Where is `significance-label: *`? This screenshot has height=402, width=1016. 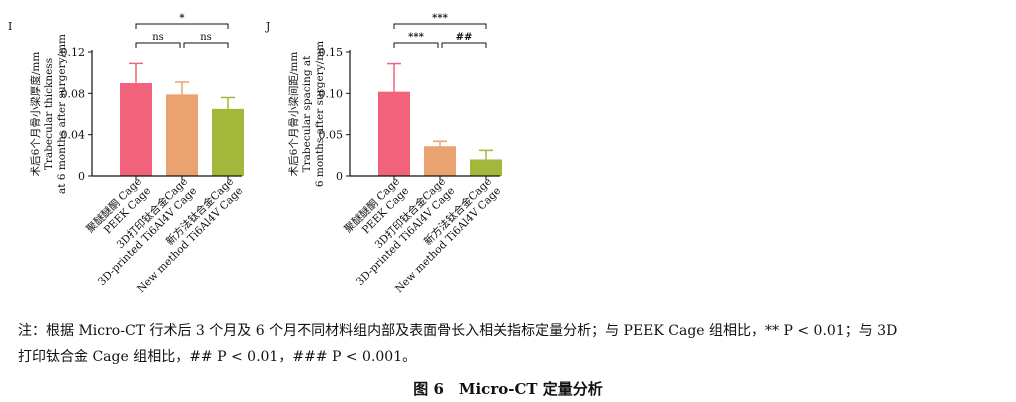 significance-label: * is located at coordinates (182, 18).